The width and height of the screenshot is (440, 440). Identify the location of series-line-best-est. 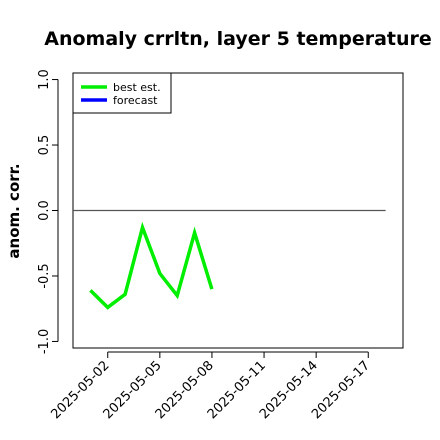
(151, 265).